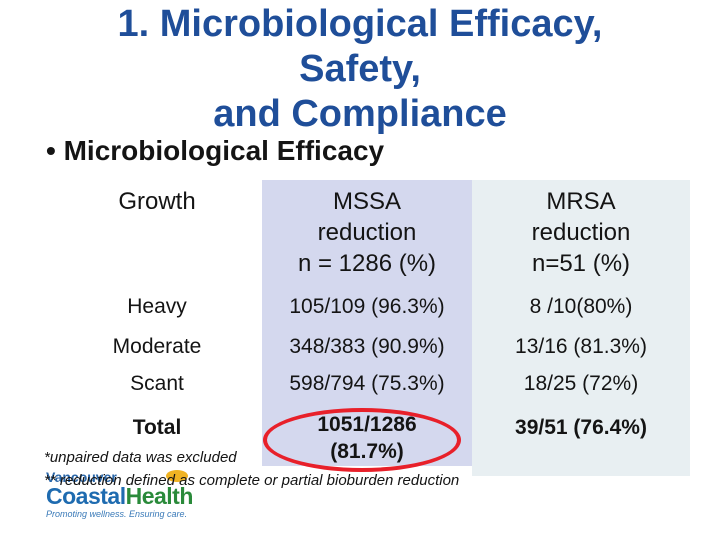 The height and width of the screenshot is (540, 720). I want to click on row-total-growth: Total, so click(157, 427).